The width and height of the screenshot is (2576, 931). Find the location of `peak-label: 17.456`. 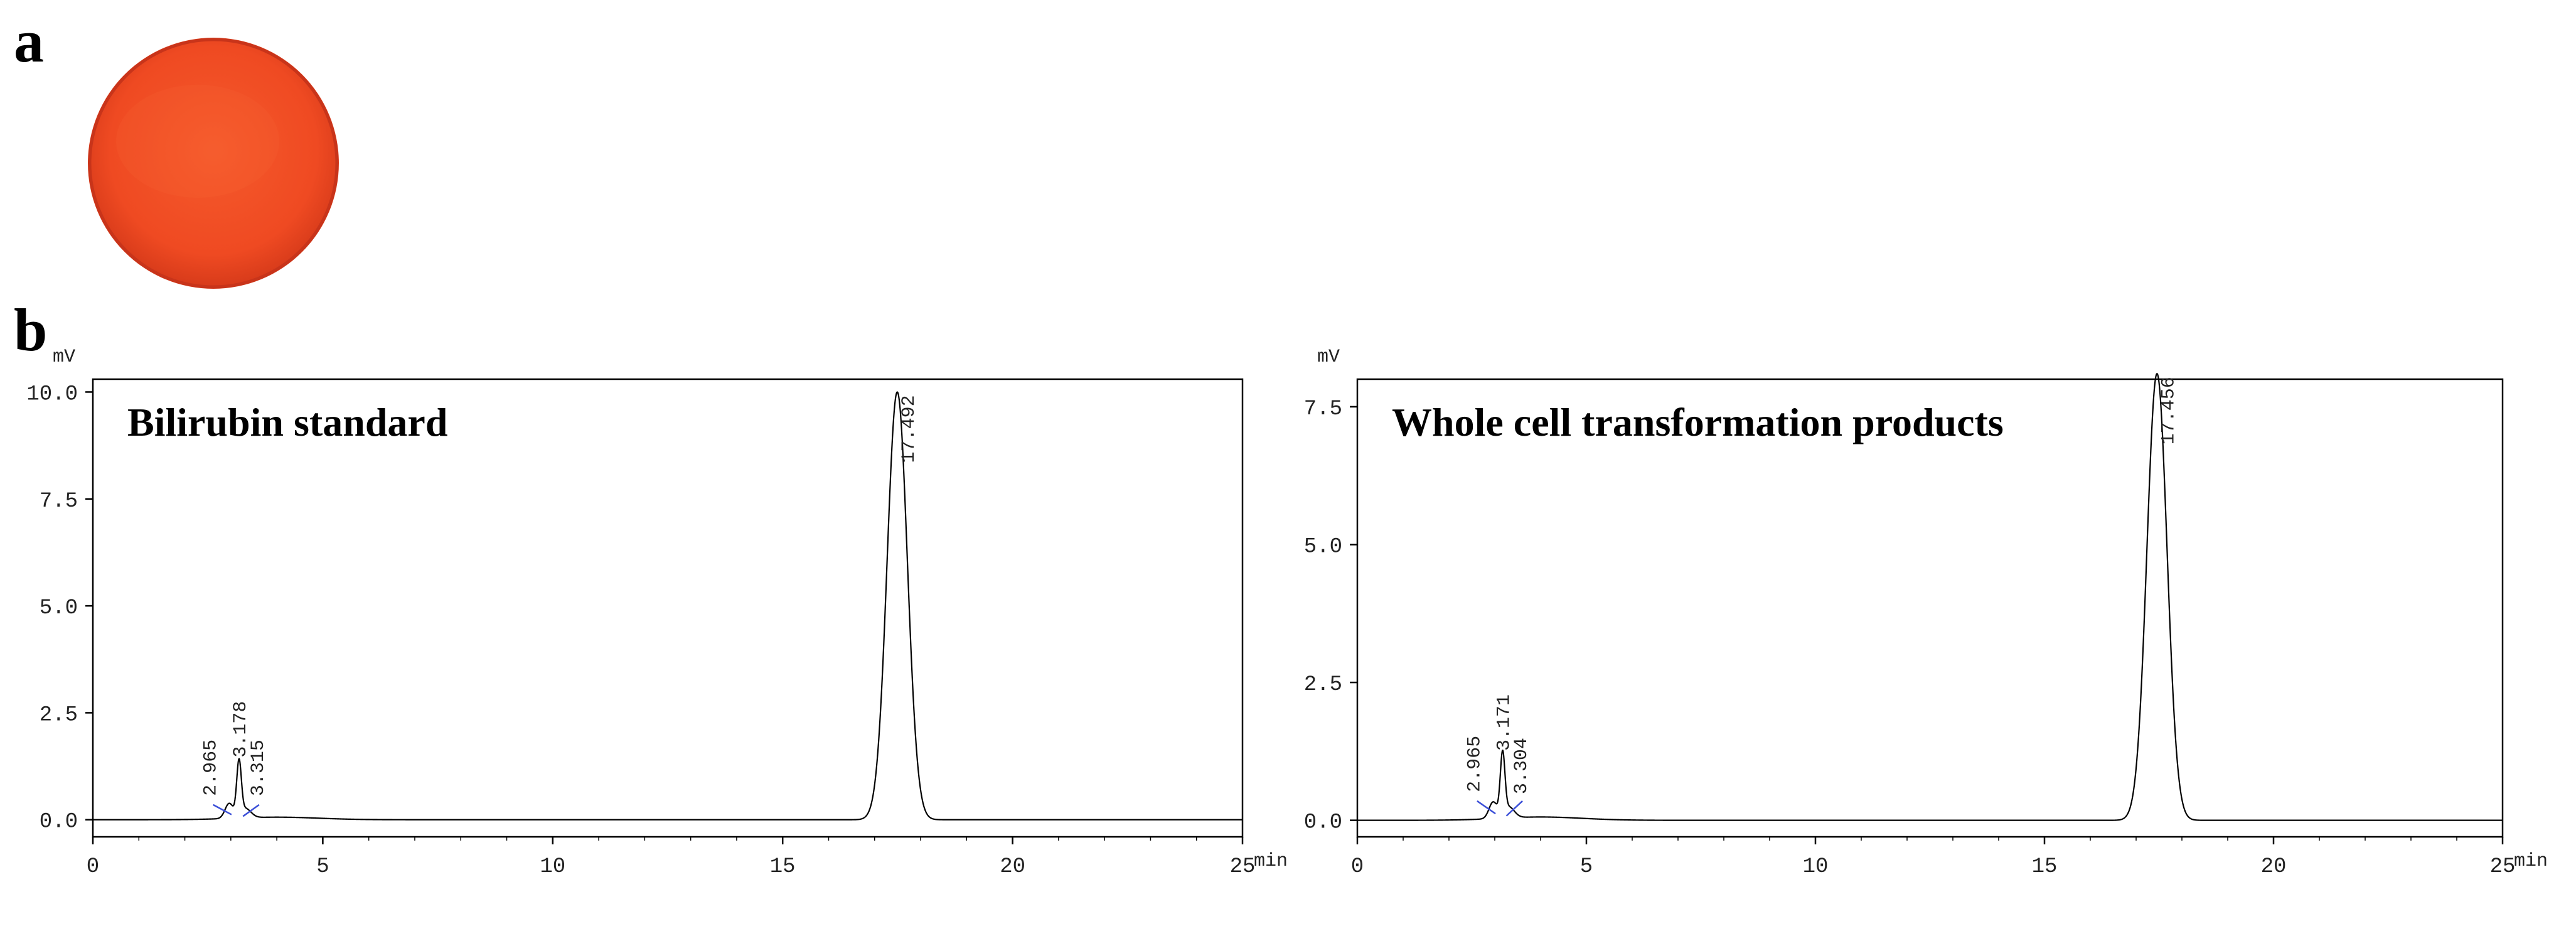

peak-label: 17.456 is located at coordinates (2168, 411).